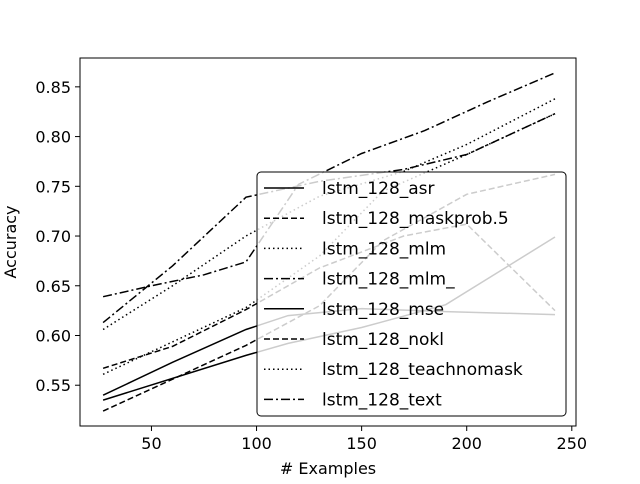  Describe the element at coordinates (415, 219) in the screenshot. I see `legend-label: lstm_128_maskprob.5` at that location.